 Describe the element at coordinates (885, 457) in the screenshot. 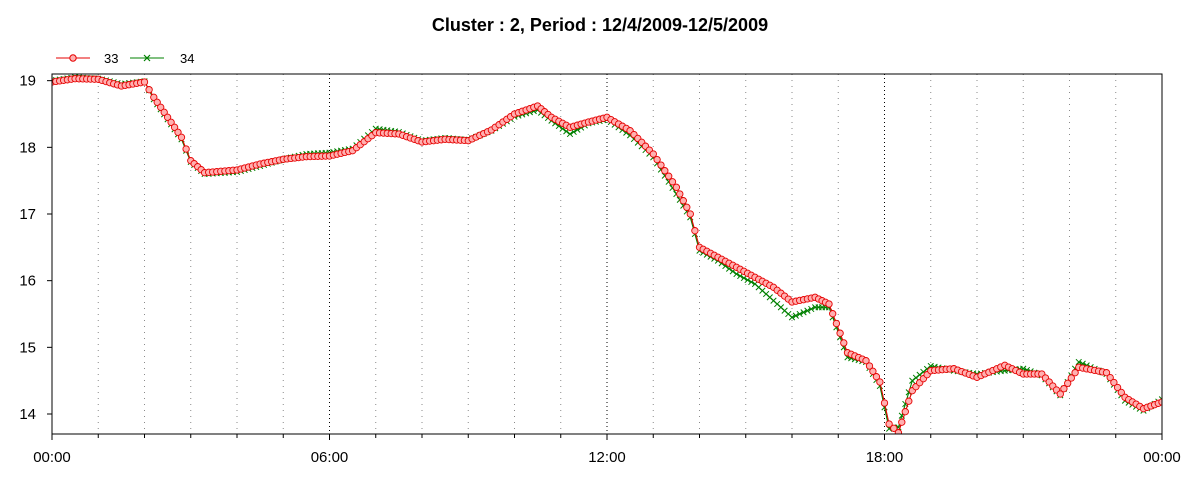

I see `x-tick-label: 18:00` at that location.